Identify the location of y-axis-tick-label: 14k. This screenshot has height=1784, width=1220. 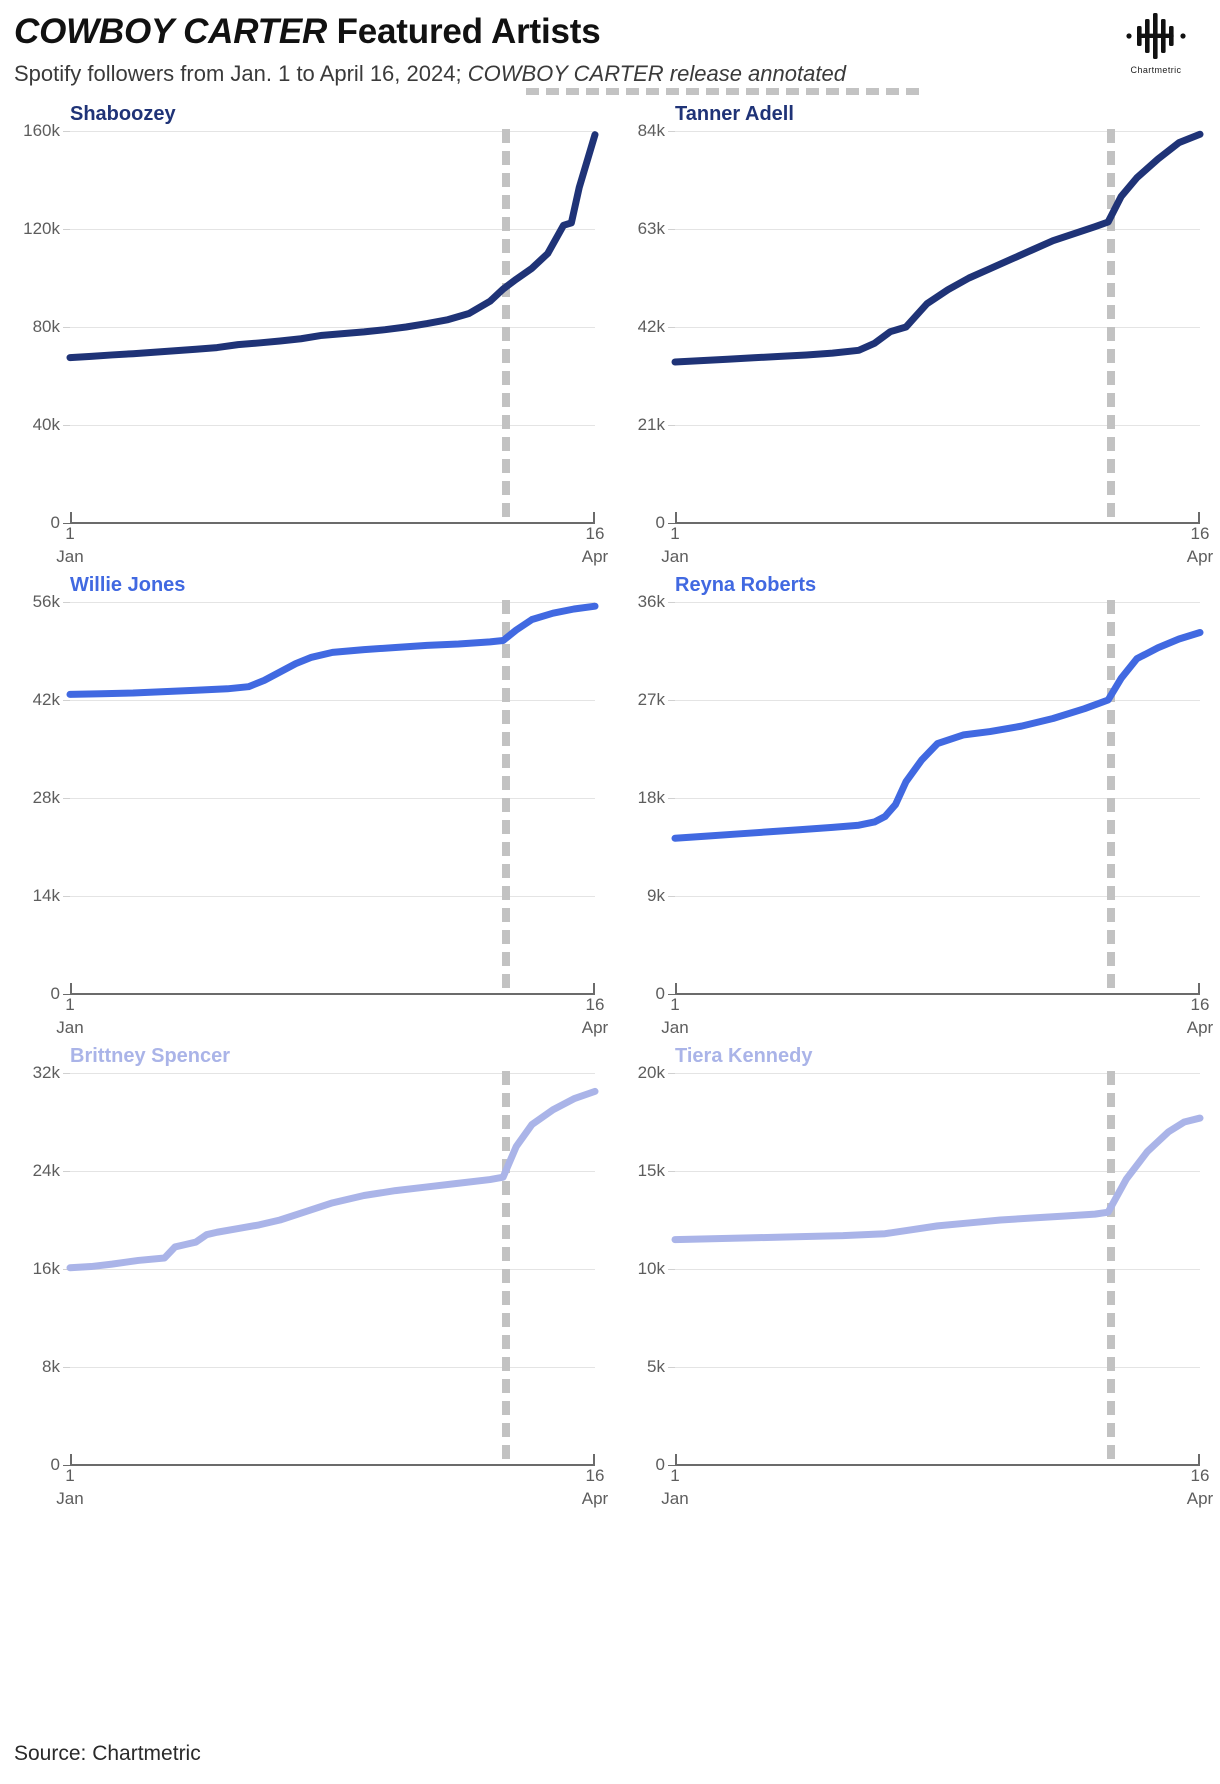
(46, 896).